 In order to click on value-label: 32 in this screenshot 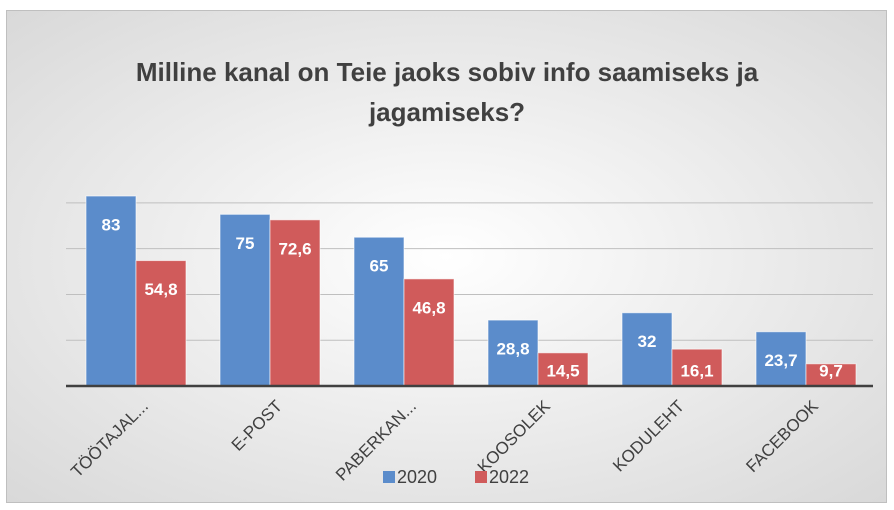, I will do `click(647, 341)`.